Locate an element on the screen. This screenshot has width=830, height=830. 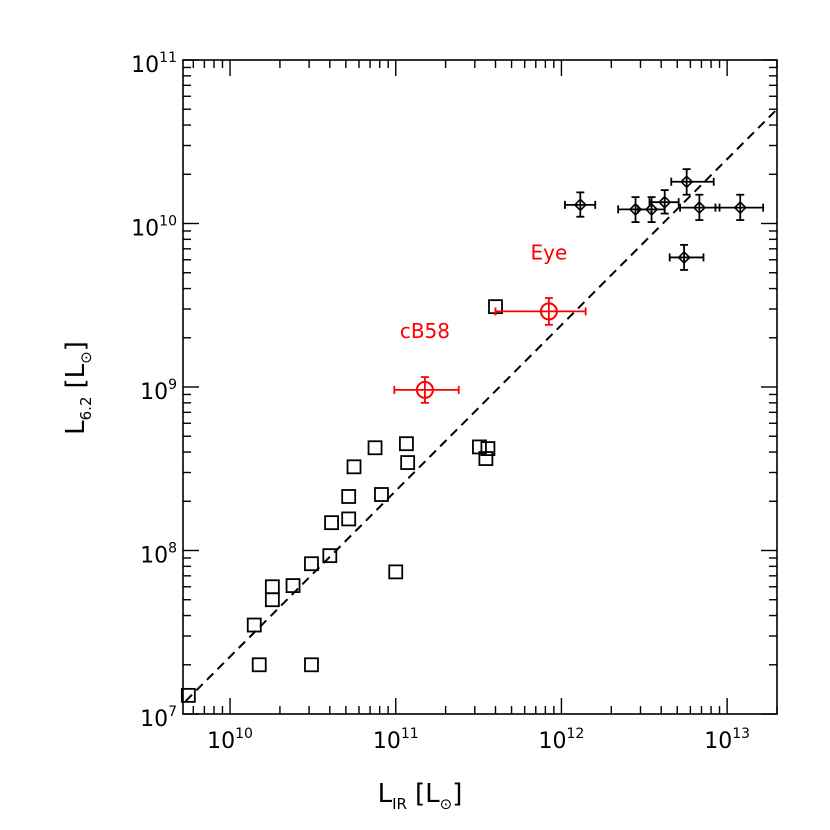
y-axis-label-unit: [L is located at coordinates (76, 375).